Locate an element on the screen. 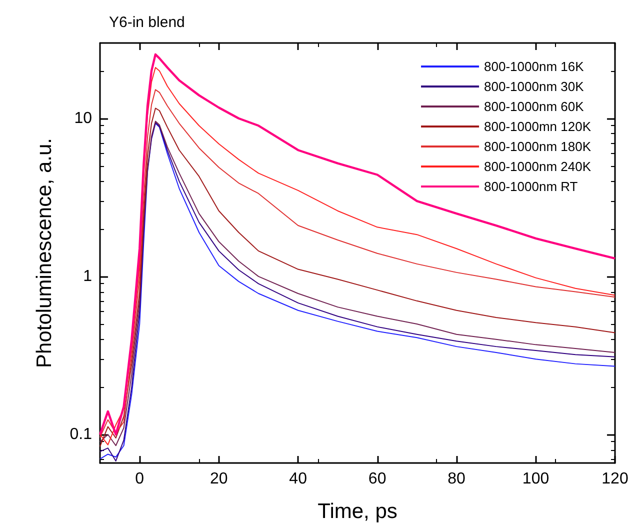 This screenshot has width=634, height=532. legend-label: 800-1000nm 60K is located at coordinates (534, 106).